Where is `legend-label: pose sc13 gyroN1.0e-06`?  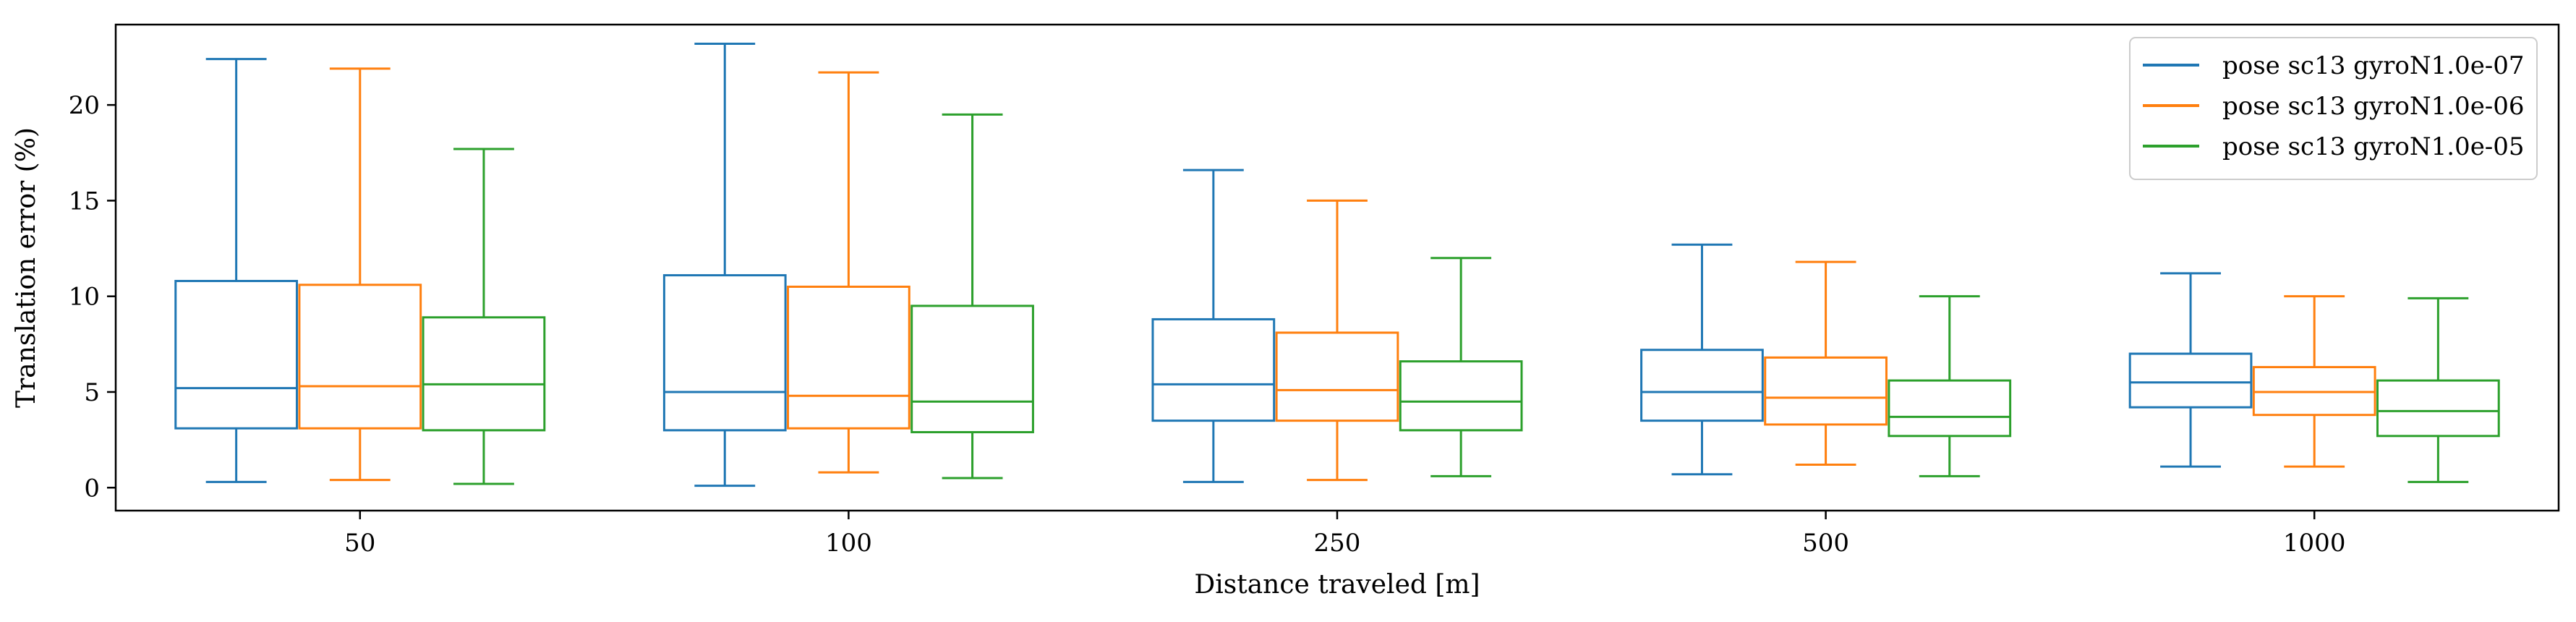 legend-label: pose sc13 gyroN1.0e-06 is located at coordinates (2373, 106).